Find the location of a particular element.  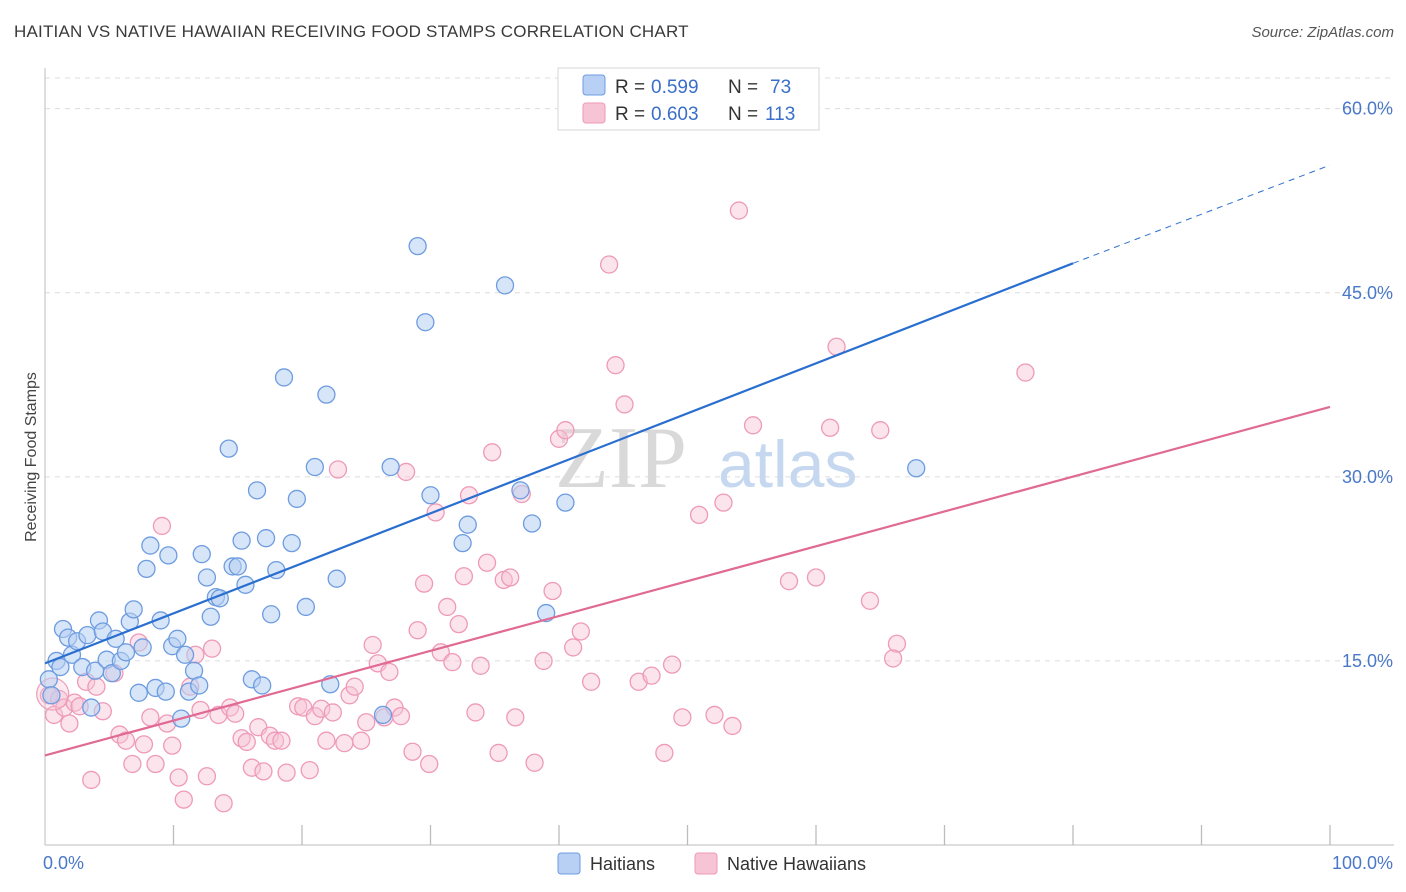

y-tick-label: 60.0% is located at coordinates (1367, 109).